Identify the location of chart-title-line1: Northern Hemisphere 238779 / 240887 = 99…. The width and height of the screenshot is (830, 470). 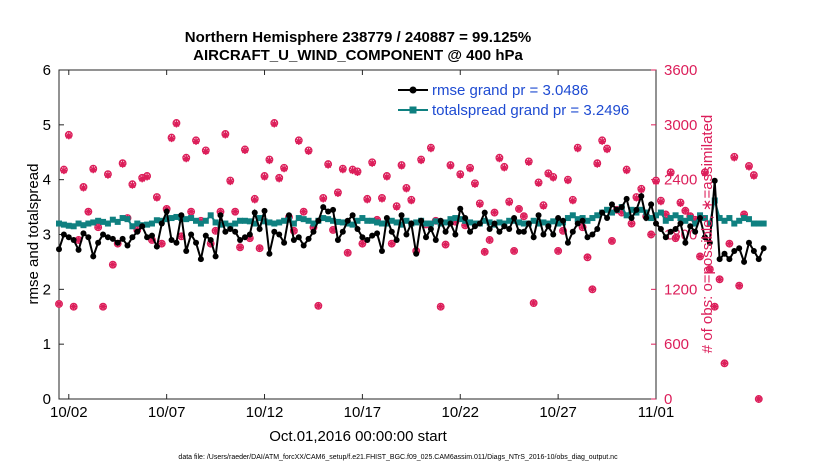
(358, 37).